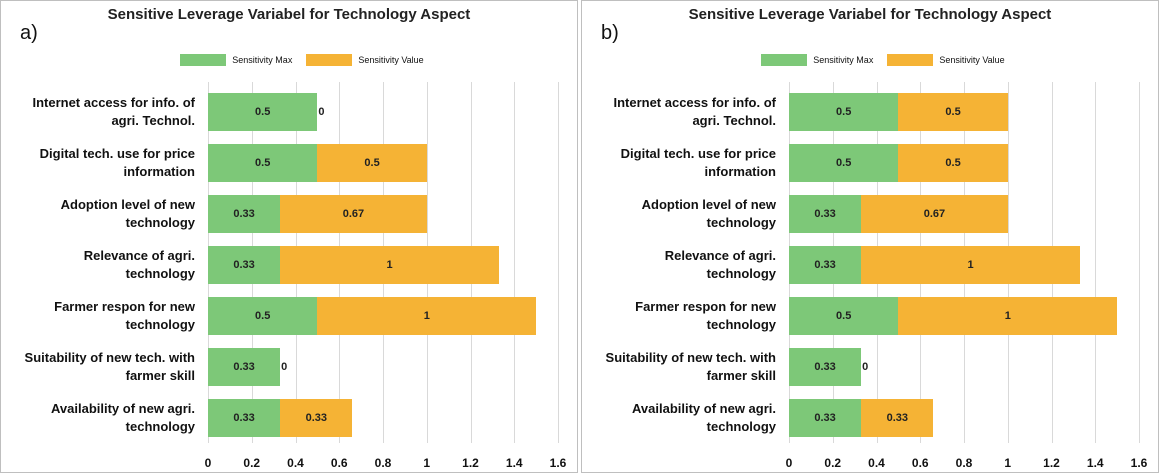 The height and width of the screenshot is (473, 1161). I want to click on category-label: Availability of new agri. technology, so click(704, 417).